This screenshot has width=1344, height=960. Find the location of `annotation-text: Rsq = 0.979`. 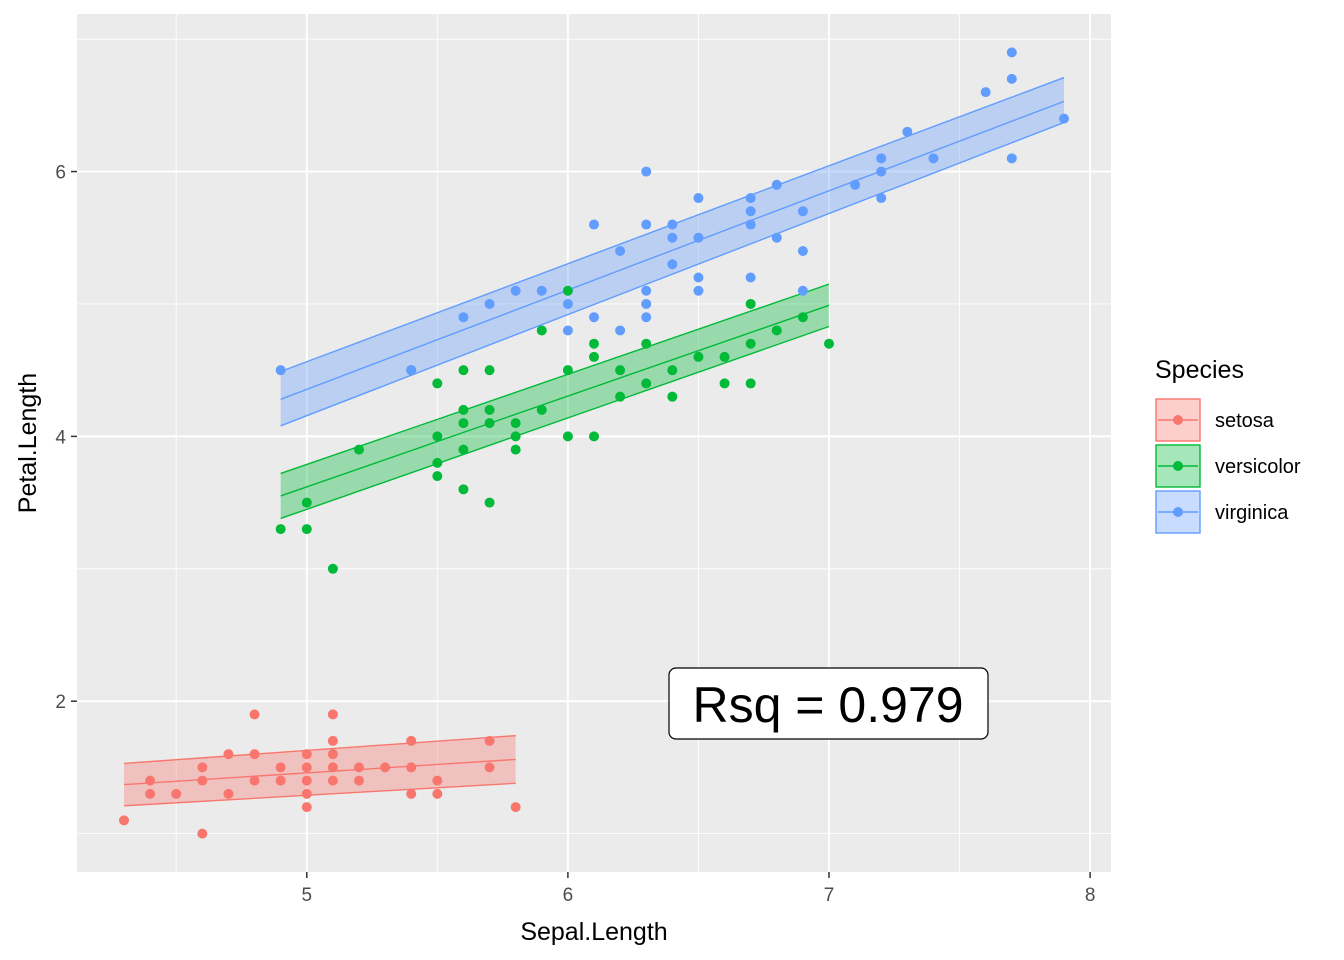

annotation-text: Rsq = 0.979 is located at coordinates (827, 705).